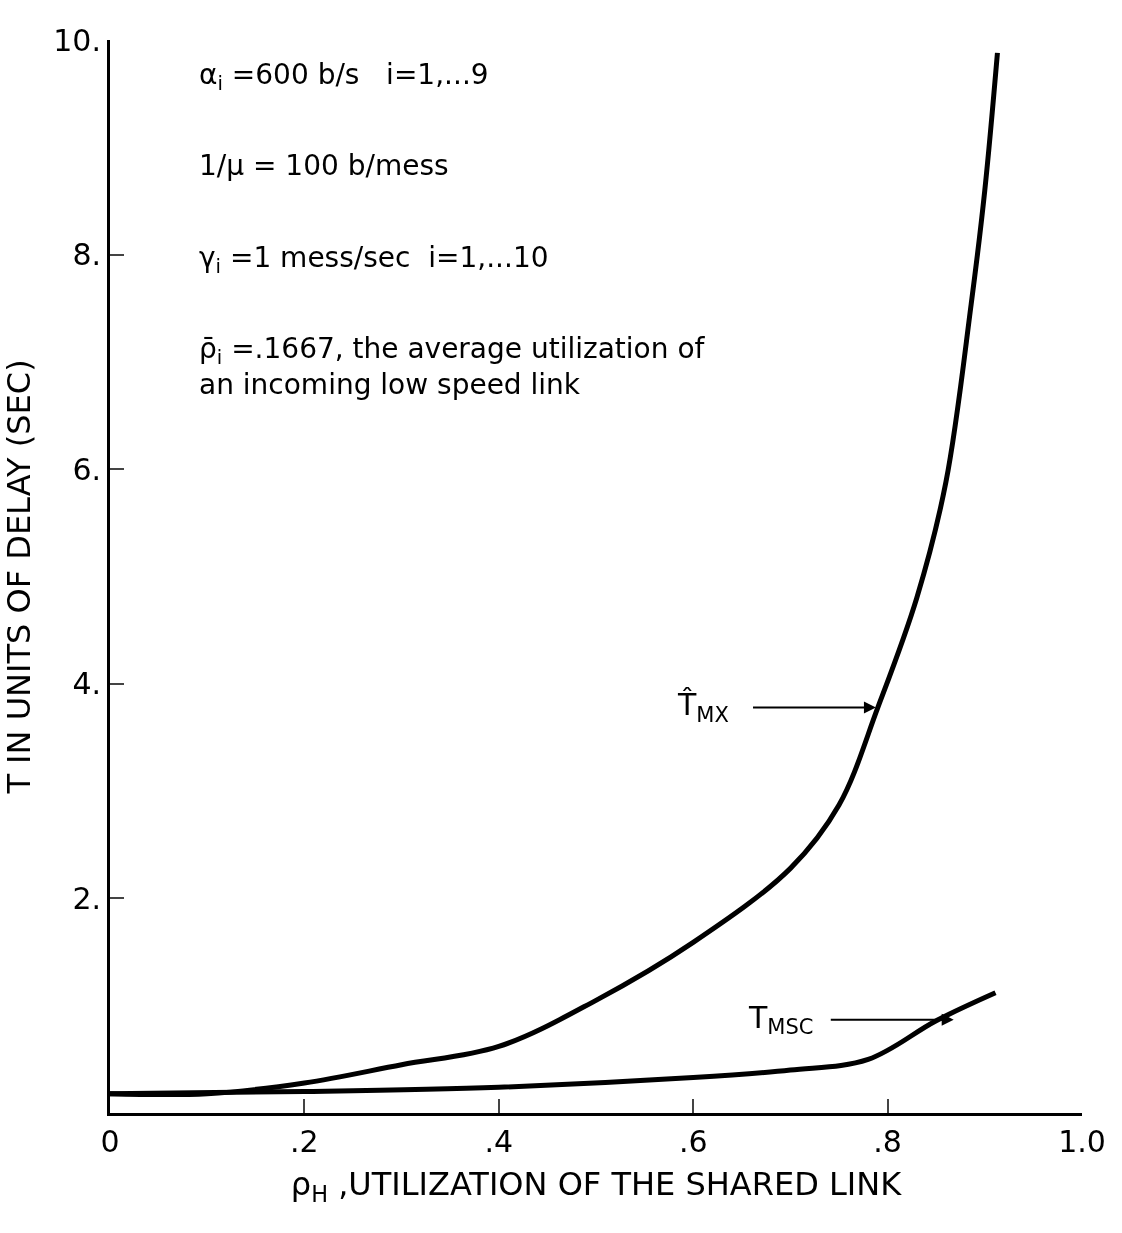 The image size is (1122, 1233). What do you see at coordinates (374, 259) in the screenshot?
I see `annotation: γ$_{i}$ =1 mess/sec i=1,...10` at bounding box center [374, 259].